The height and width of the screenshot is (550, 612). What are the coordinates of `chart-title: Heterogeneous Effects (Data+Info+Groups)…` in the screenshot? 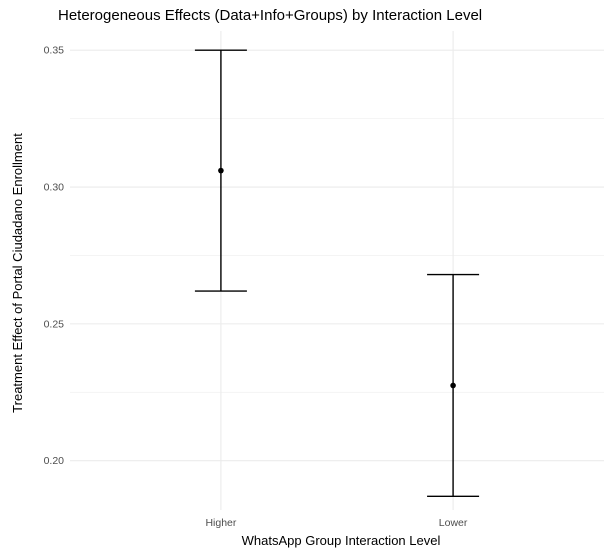 It's located at (270, 15).